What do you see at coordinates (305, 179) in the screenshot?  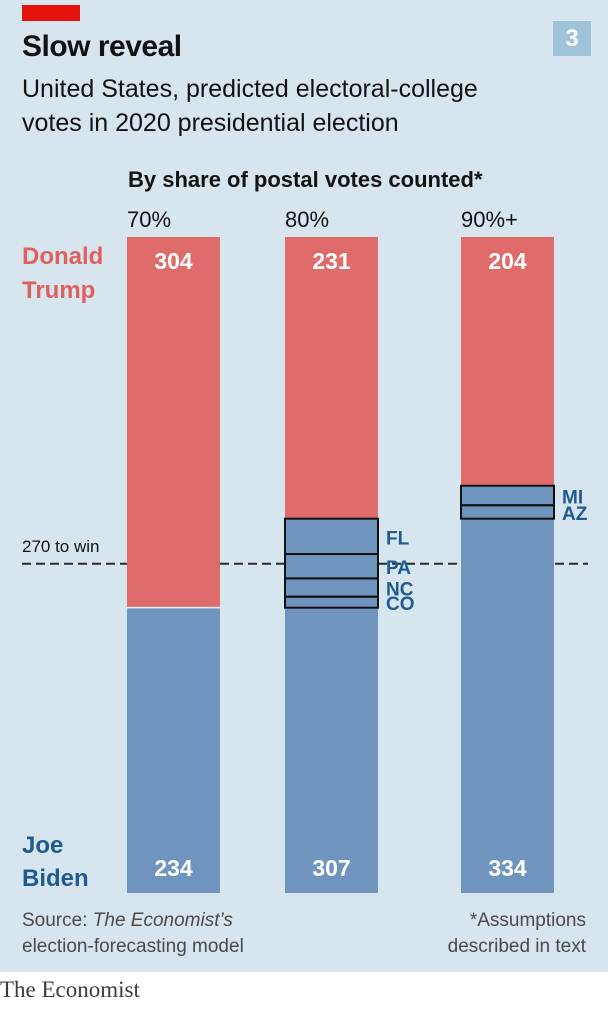 I see `section-title: By share of postal votes counted*` at bounding box center [305, 179].